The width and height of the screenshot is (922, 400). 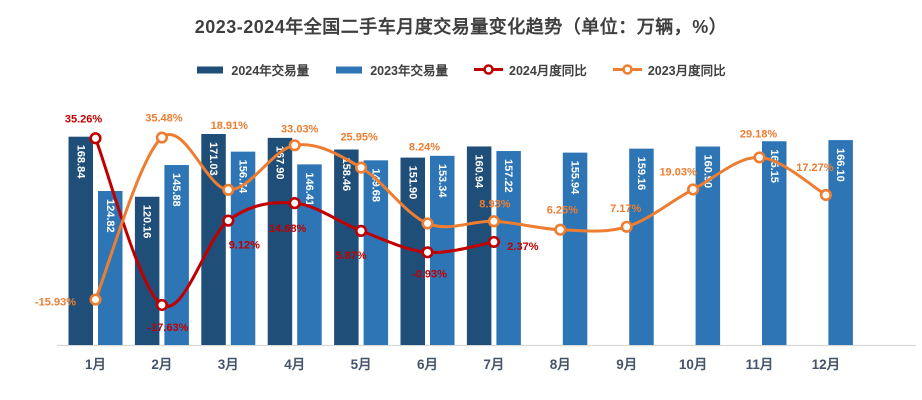 I want to click on legend-item-3: 2023月度同比, so click(x=669, y=69).